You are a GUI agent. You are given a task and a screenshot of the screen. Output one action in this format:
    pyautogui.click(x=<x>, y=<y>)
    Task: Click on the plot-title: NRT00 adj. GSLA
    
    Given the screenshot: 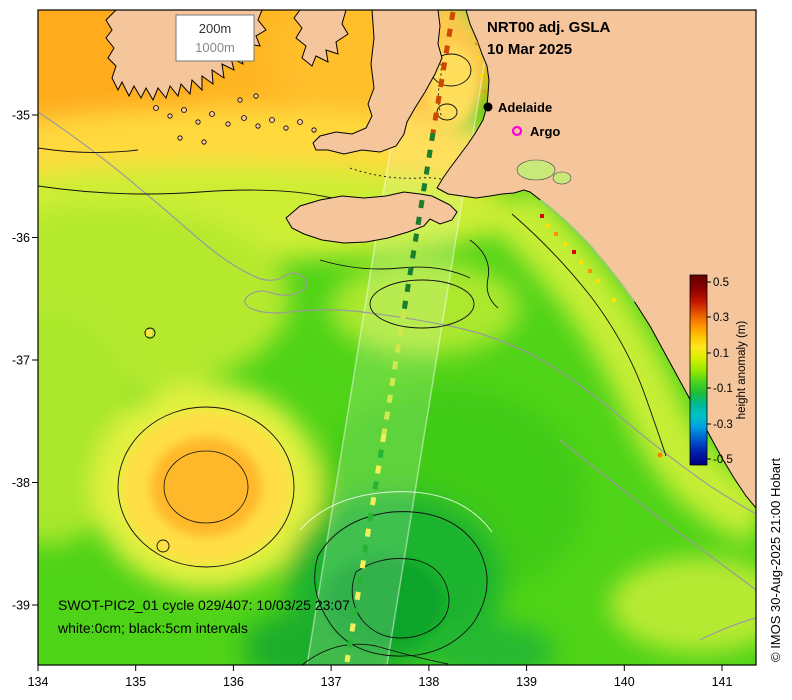 What is the action you would take?
    pyautogui.click(x=549, y=27)
    